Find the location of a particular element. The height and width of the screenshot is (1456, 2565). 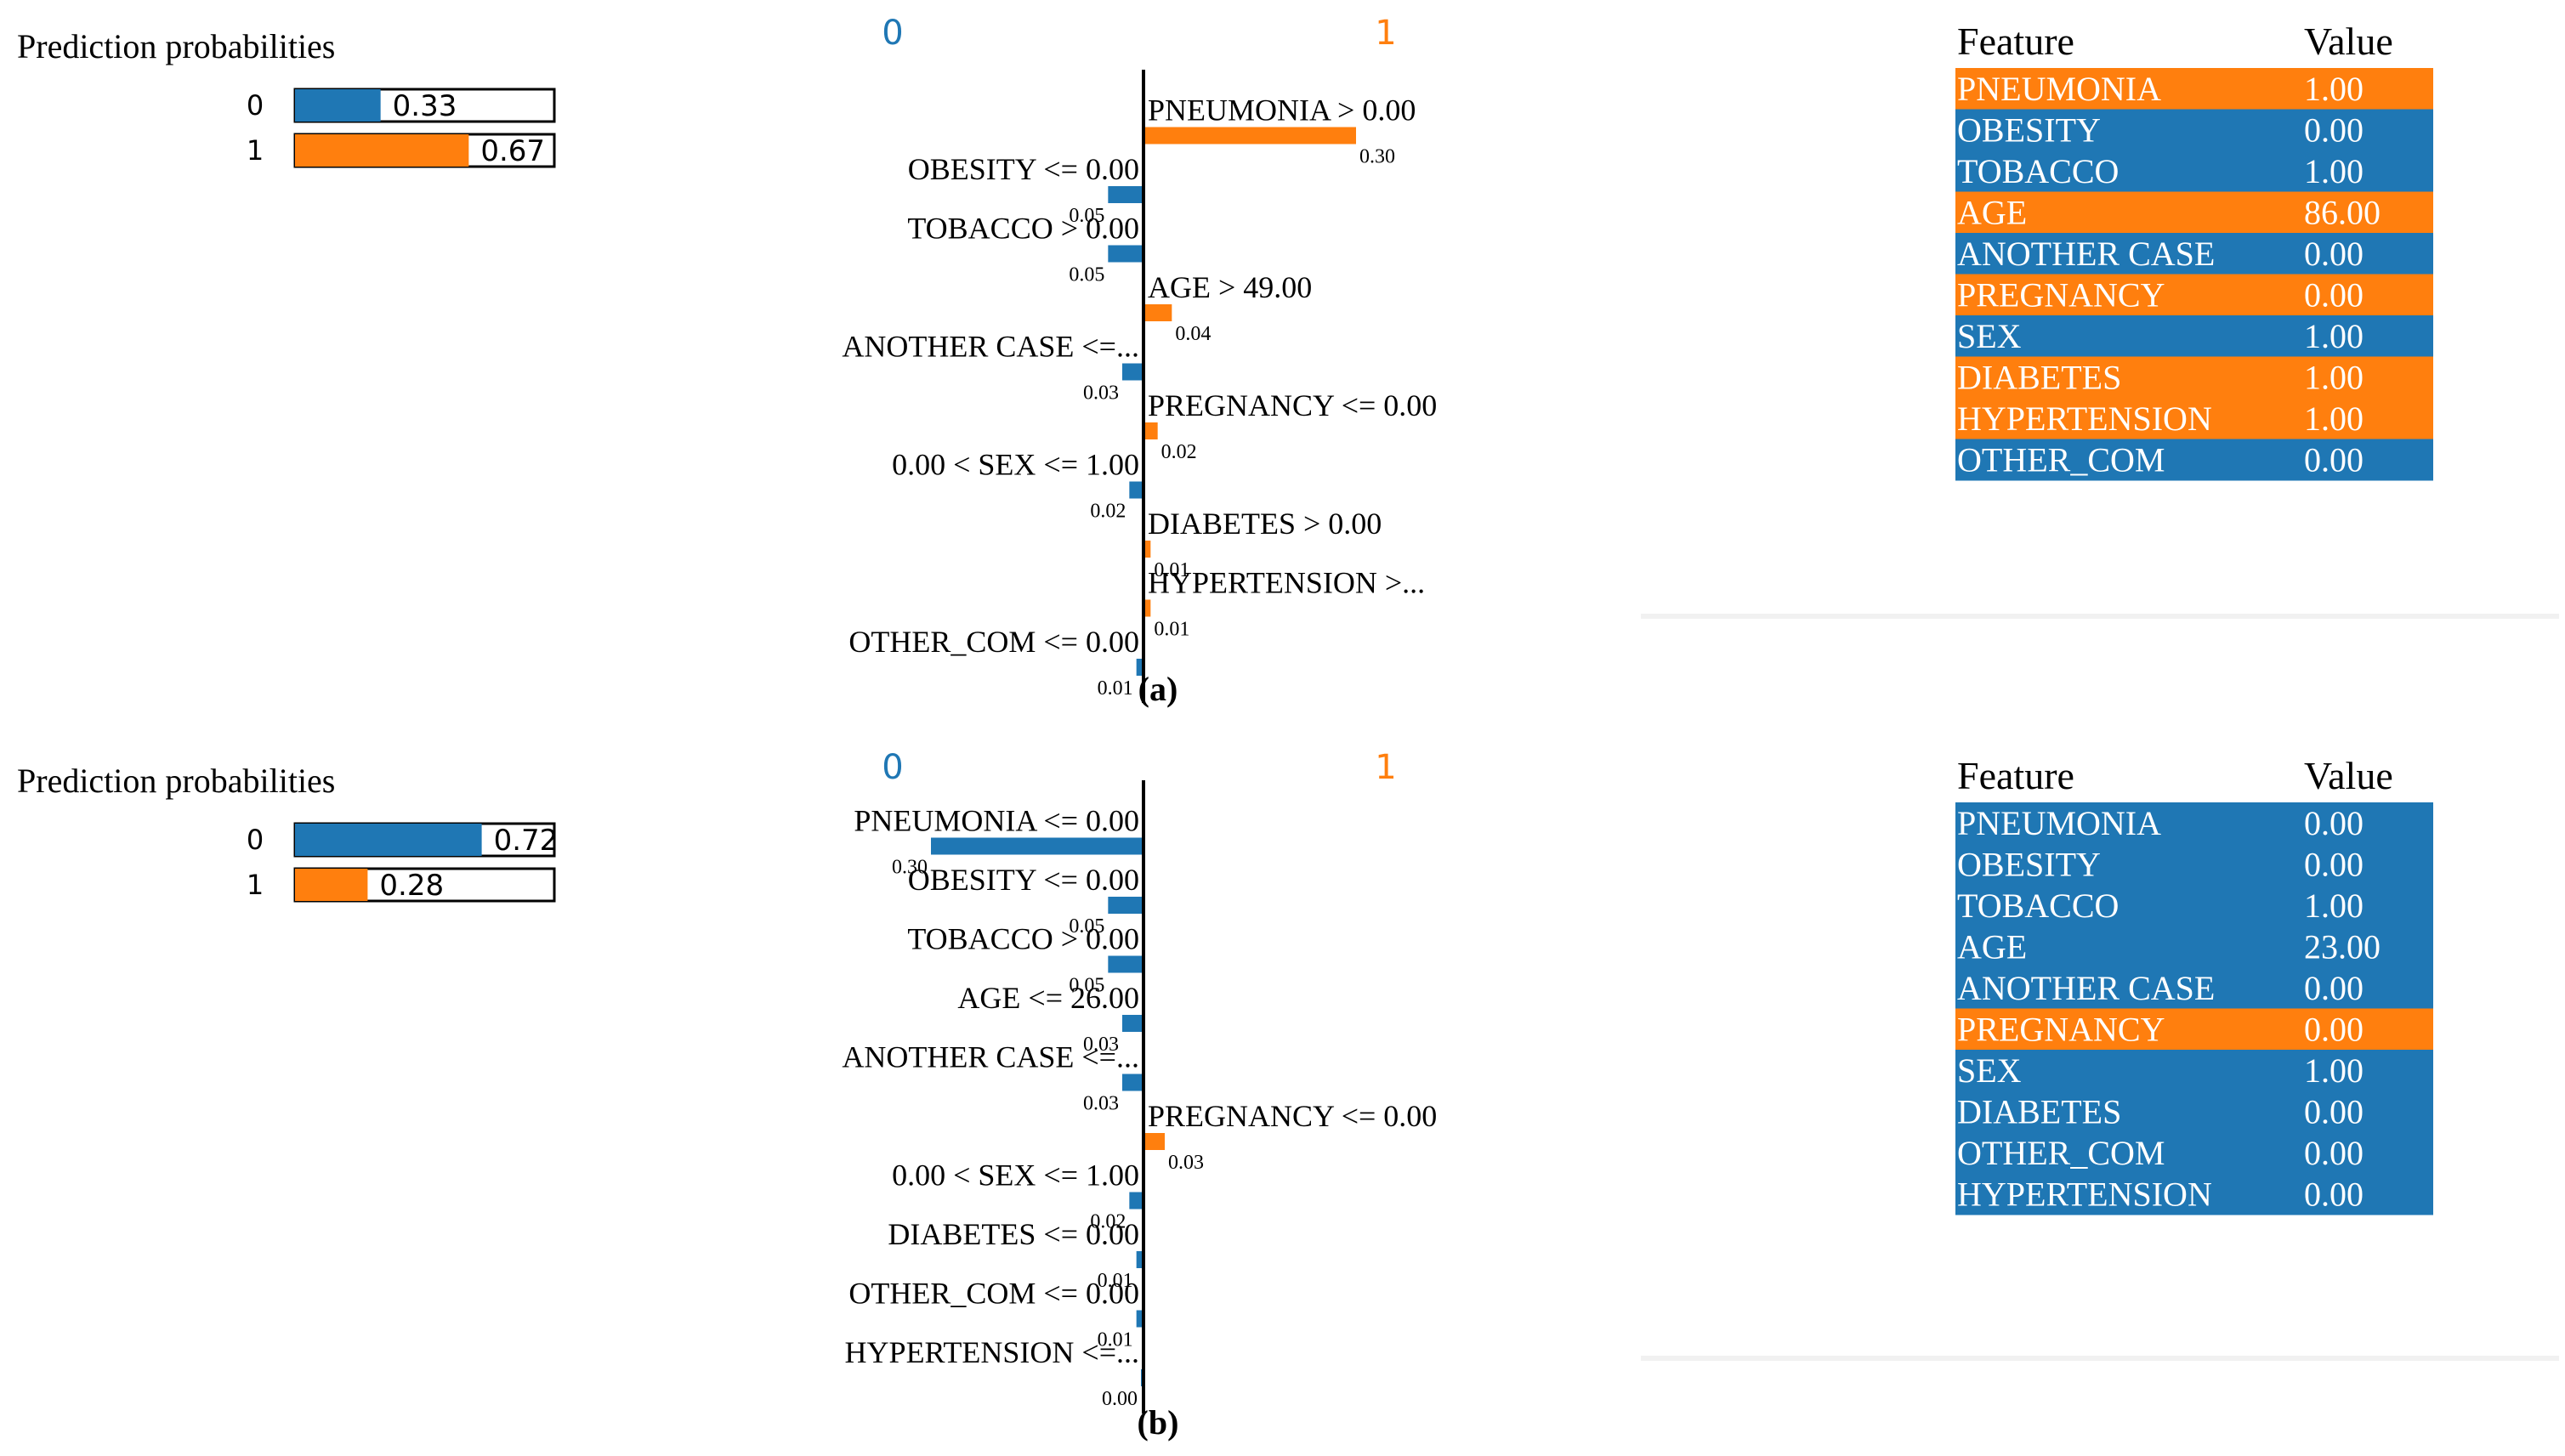

feature-condition-label: DIABETES > 0.00 is located at coordinates (1265, 524).